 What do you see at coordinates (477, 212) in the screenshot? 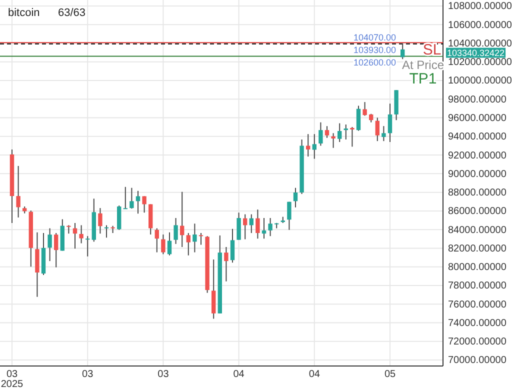
I see `y-tick-label: 86000.00000` at bounding box center [477, 212].